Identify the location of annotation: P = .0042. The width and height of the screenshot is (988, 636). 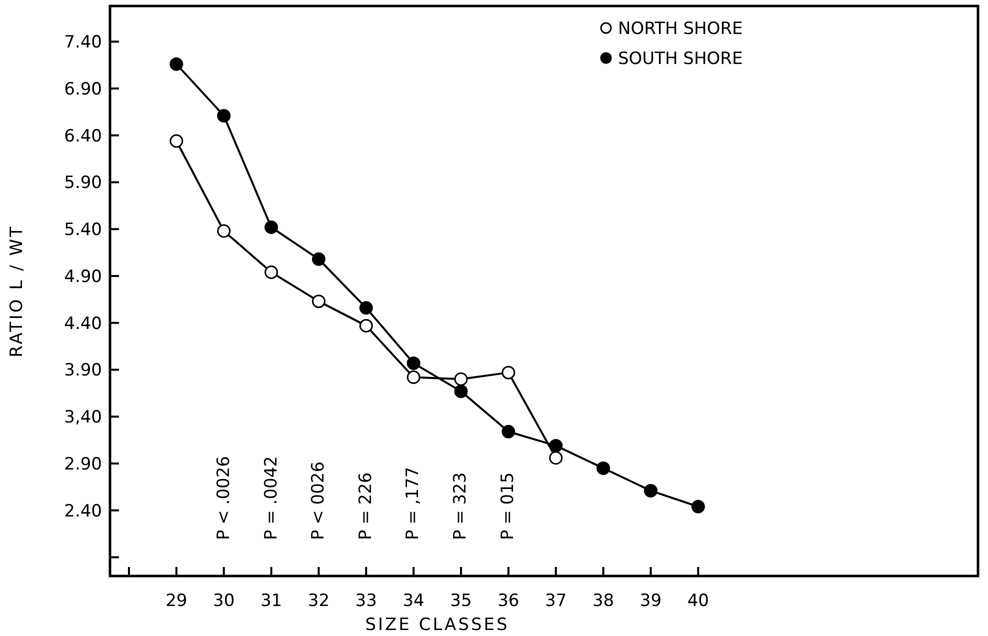
(271, 498).